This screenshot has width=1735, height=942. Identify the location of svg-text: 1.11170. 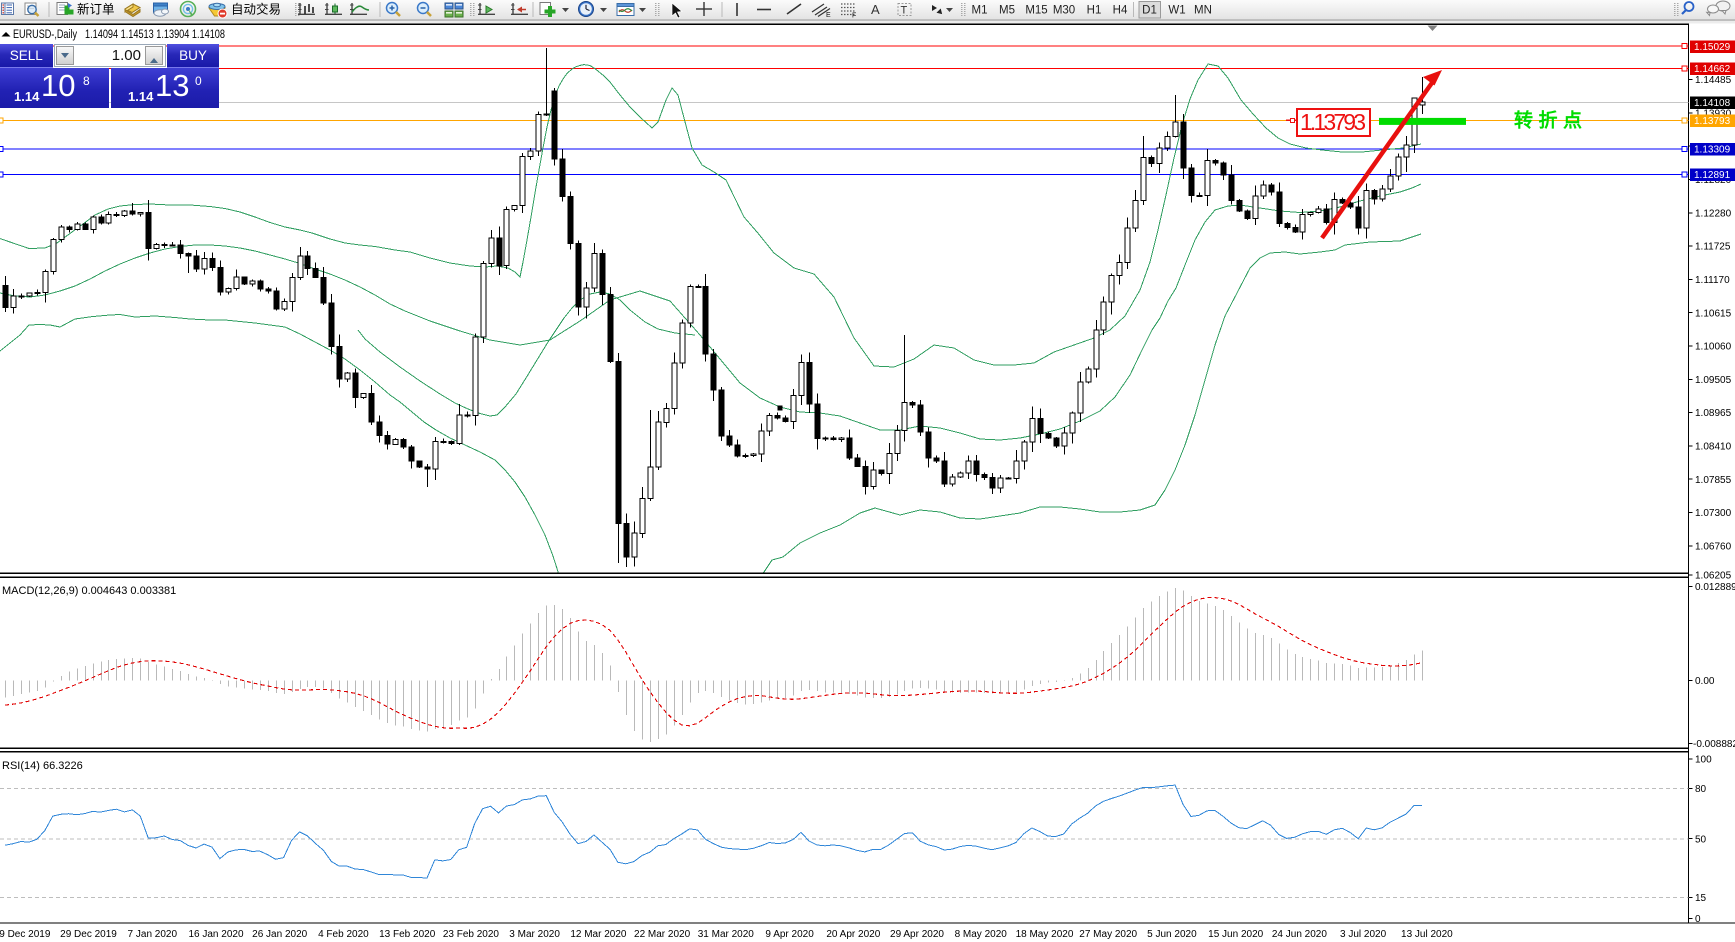
(1712, 280).